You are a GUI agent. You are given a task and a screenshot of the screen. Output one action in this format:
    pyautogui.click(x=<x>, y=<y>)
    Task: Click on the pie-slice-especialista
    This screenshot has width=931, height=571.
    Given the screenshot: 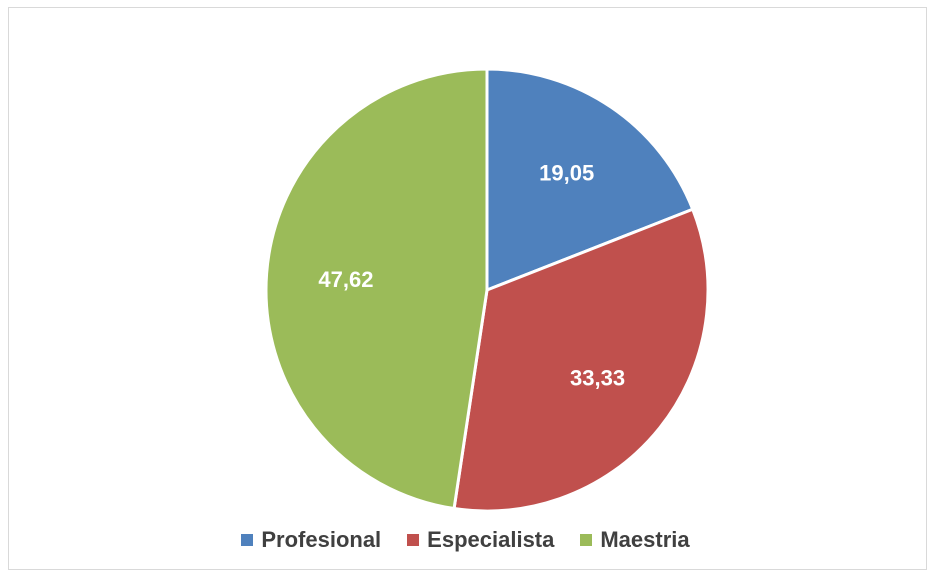 What is the action you would take?
    pyautogui.click(x=581, y=360)
    